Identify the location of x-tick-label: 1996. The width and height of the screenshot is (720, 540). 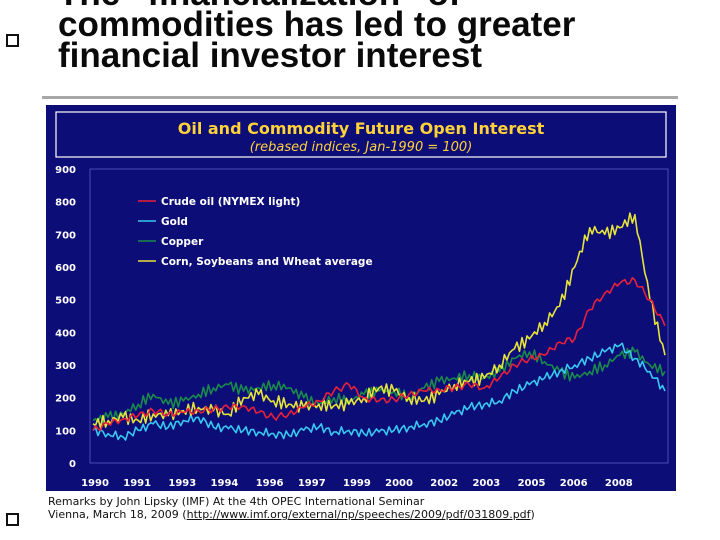
(270, 483).